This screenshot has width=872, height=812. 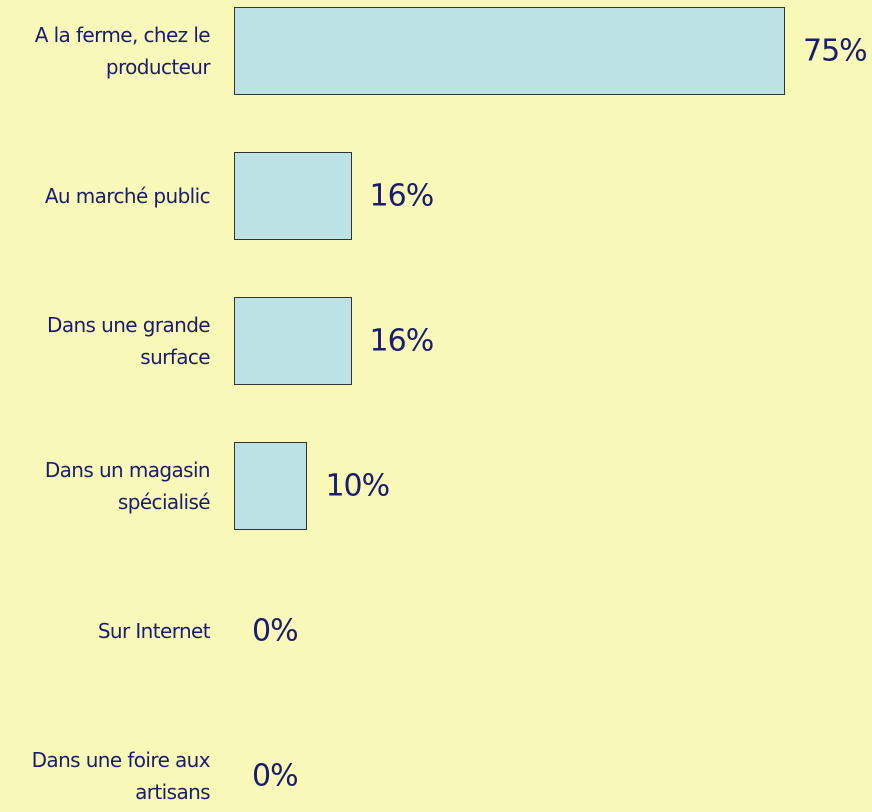 I want to click on category-label: A la ferme, chez le producteur, so click(x=122, y=51).